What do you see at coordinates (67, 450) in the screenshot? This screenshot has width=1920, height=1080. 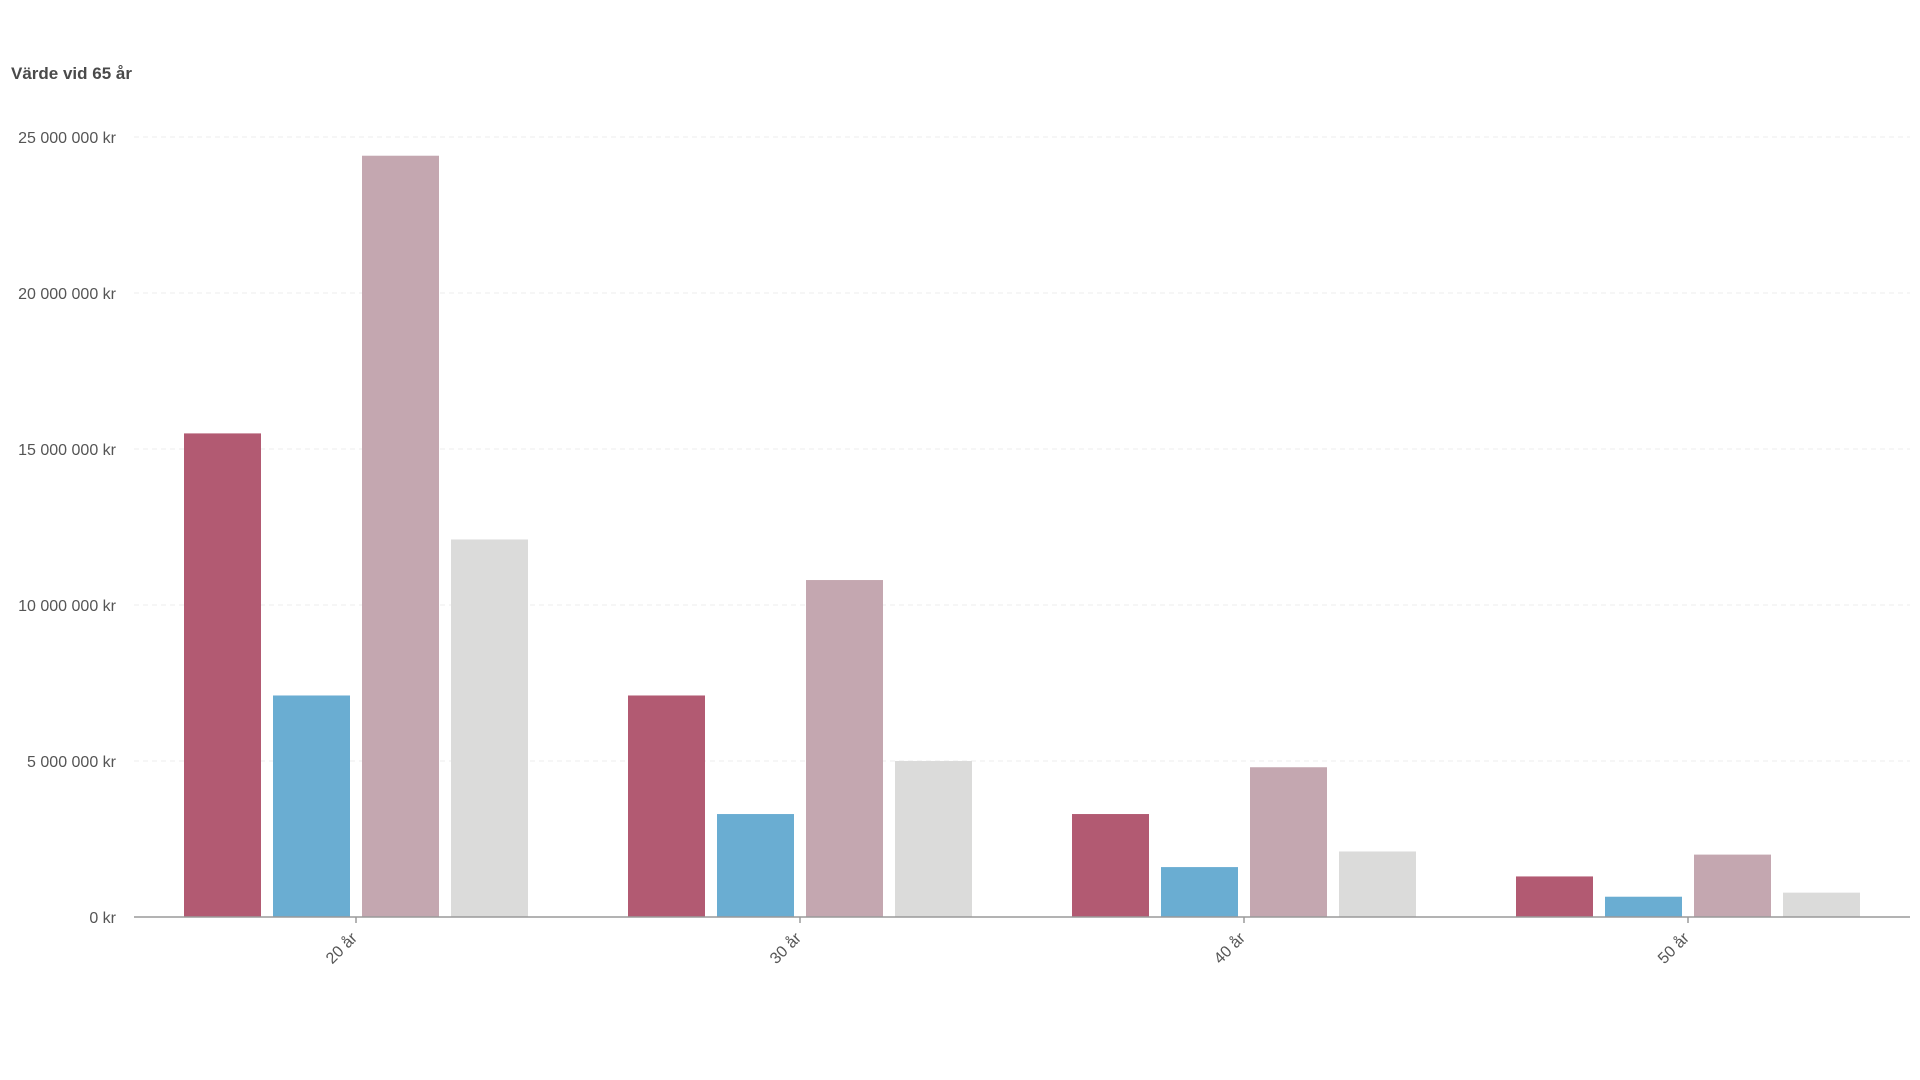 I see `y-tick-label: 15 000 000 kr` at bounding box center [67, 450].